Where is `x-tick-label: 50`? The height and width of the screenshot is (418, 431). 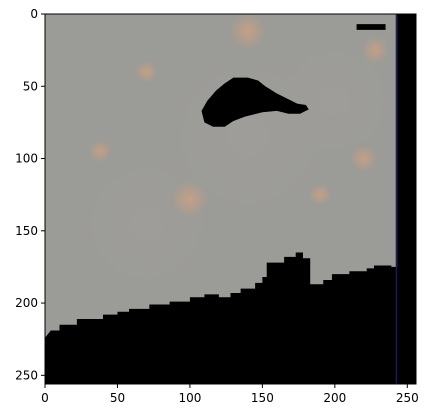 x-tick-label: 50 is located at coordinates (117, 398).